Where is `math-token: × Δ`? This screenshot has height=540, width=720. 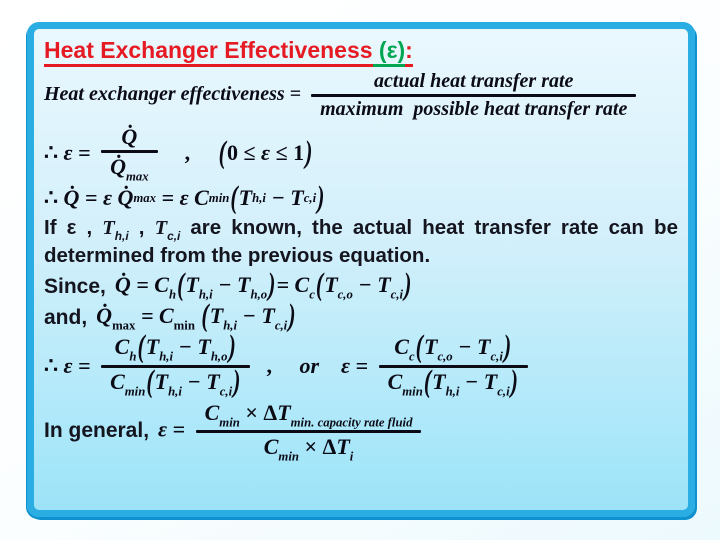 math-token: × Δ is located at coordinates (258, 412).